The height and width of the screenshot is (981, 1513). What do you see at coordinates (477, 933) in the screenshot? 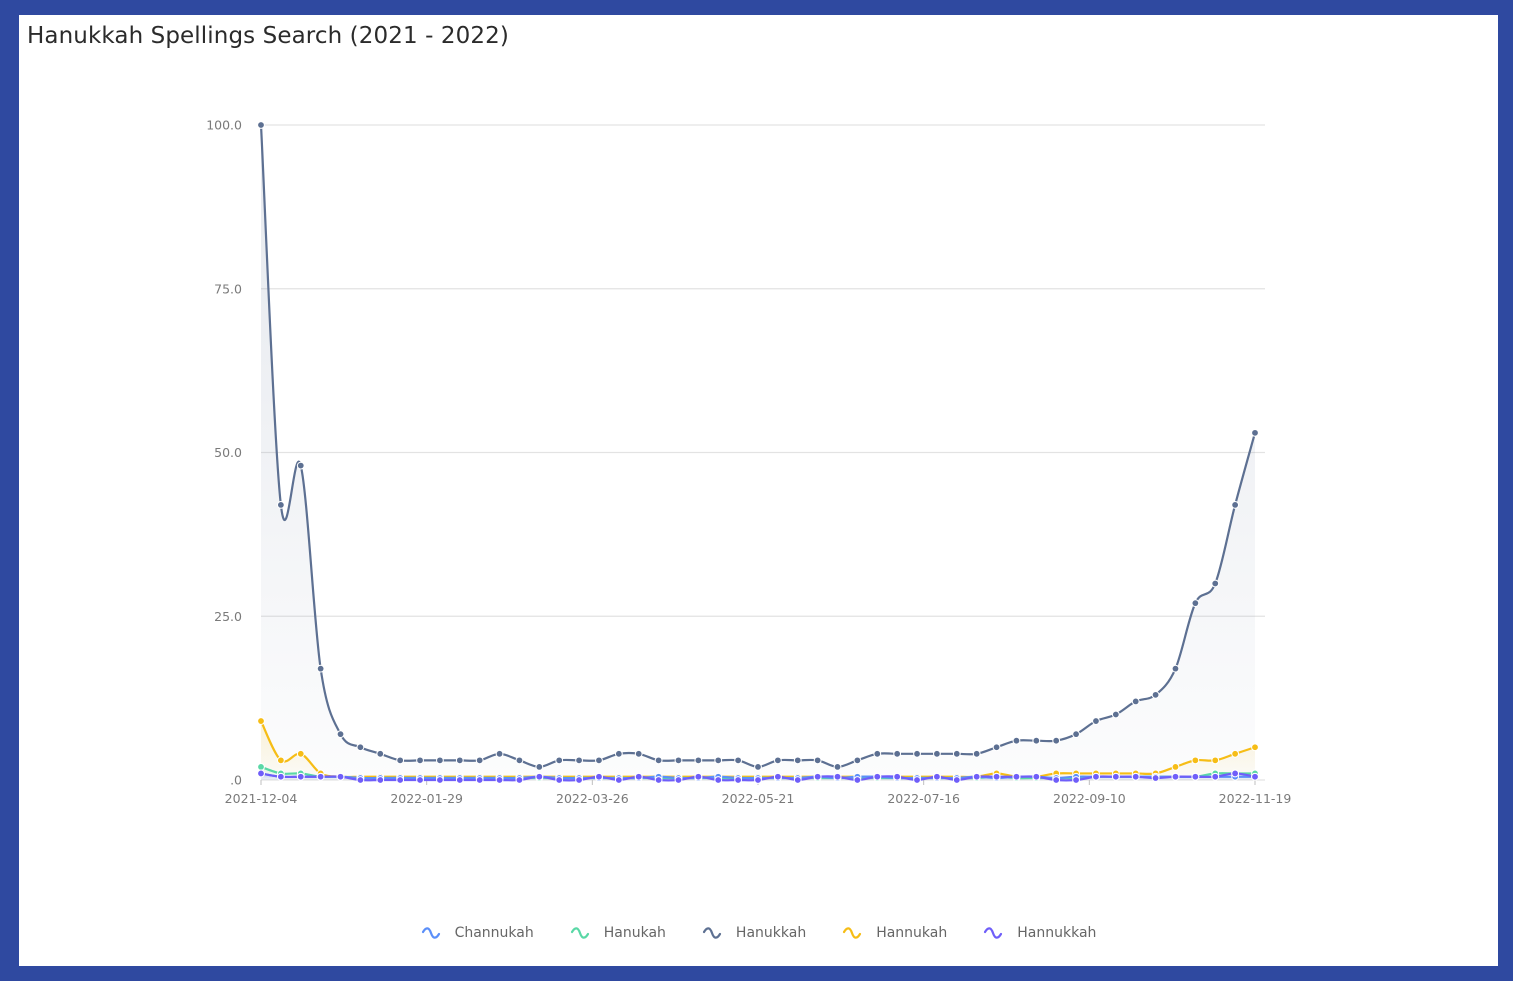
I see `legend-item-channukah: Channukah` at bounding box center [477, 933].